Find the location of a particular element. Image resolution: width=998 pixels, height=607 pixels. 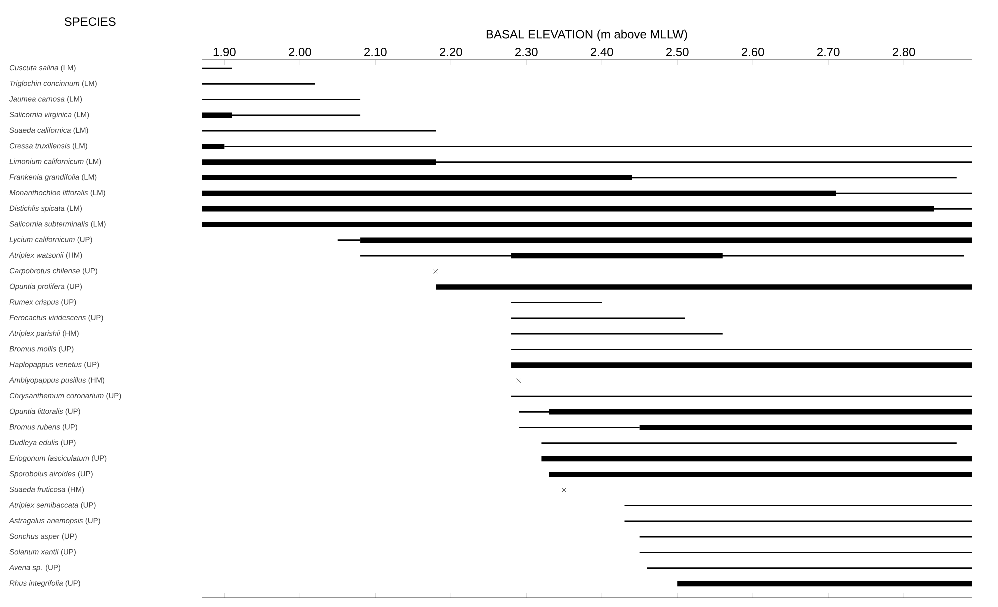

x-tick-label: 2.10 is located at coordinates (375, 52).